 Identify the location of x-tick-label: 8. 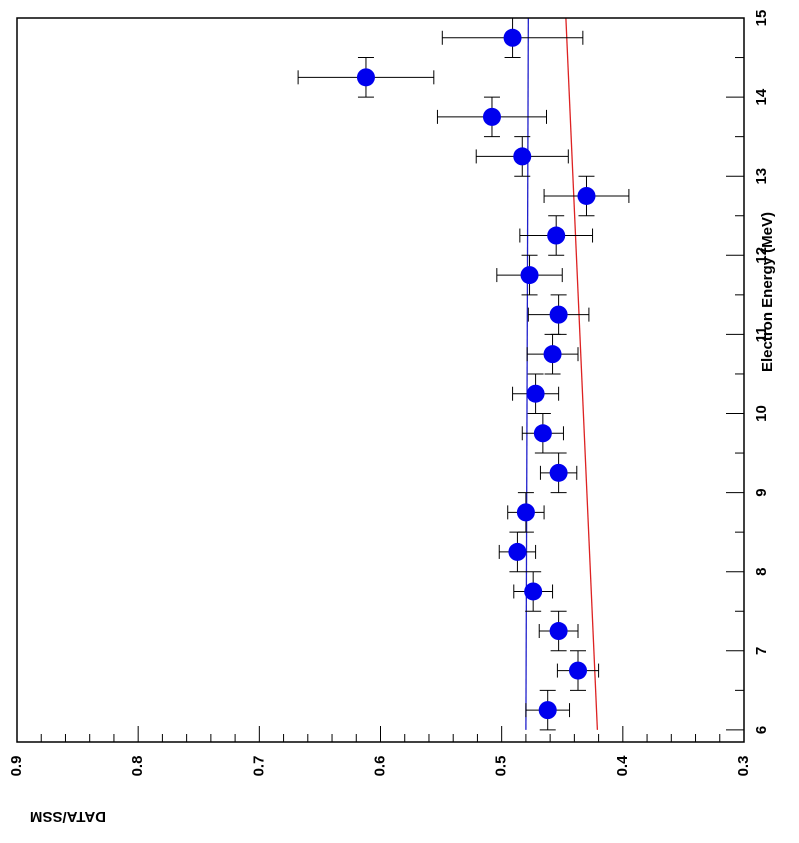
(761, 572).